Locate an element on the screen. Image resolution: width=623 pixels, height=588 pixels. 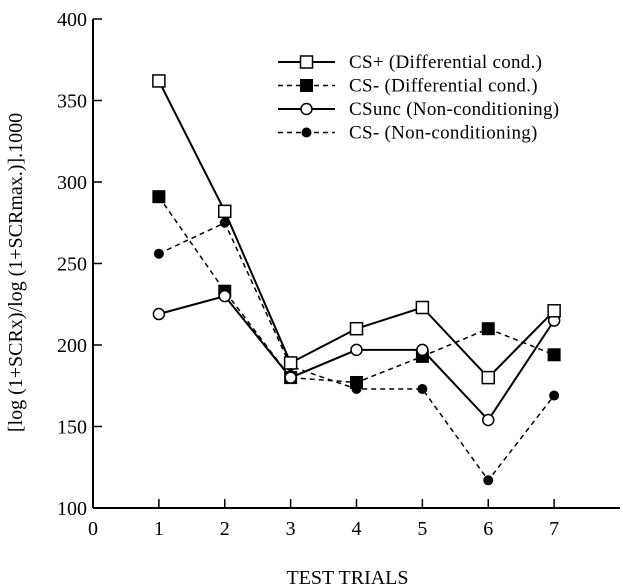
legend-item-3: CSunc (Non-conditioning) is located at coordinates (418, 109).